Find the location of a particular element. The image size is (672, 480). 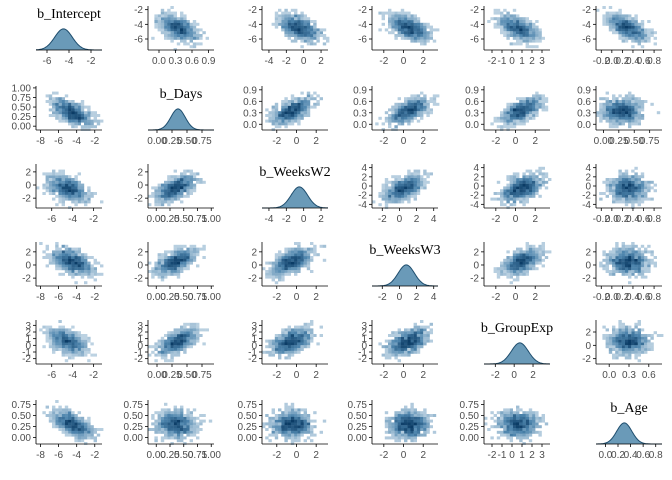

cell-r2-c1-hex-bin is located at coordinates (162, 188).